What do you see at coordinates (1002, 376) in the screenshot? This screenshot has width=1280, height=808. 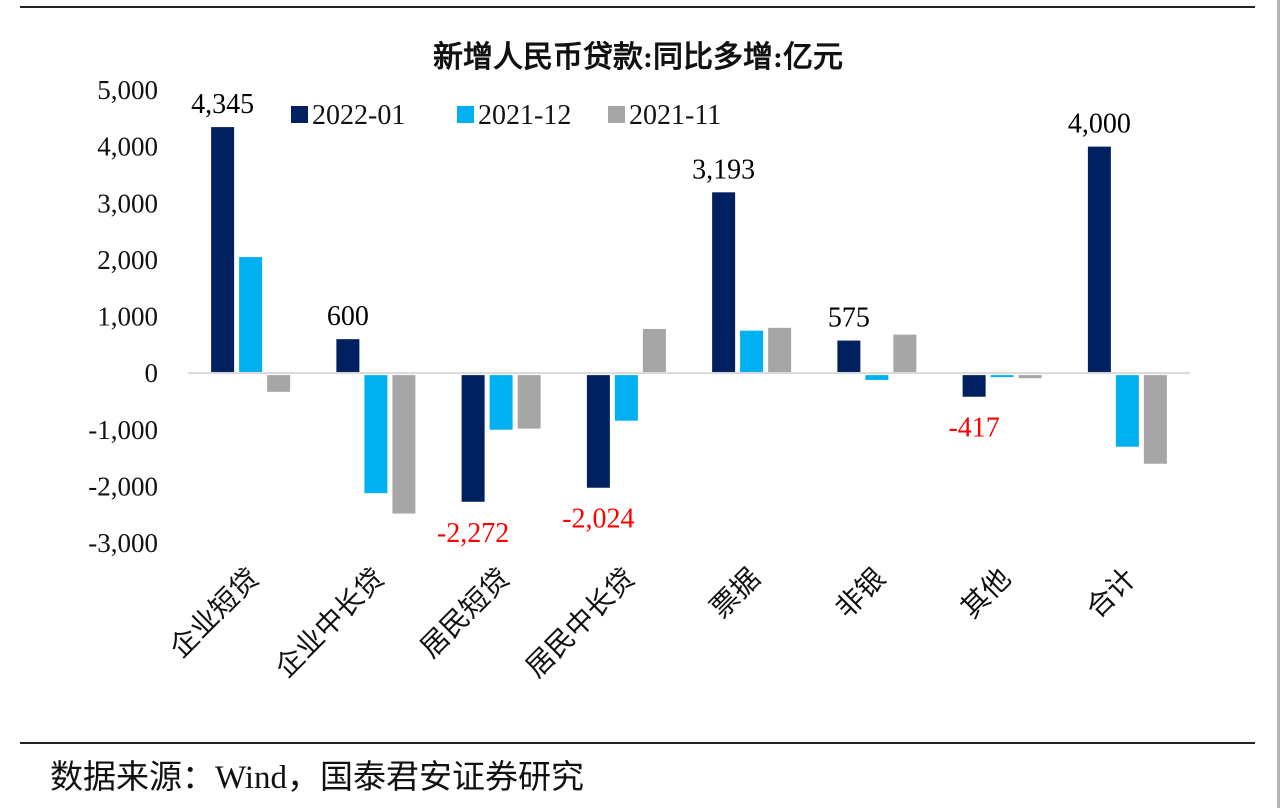 I see `bar-2021-12-其他` at bounding box center [1002, 376].